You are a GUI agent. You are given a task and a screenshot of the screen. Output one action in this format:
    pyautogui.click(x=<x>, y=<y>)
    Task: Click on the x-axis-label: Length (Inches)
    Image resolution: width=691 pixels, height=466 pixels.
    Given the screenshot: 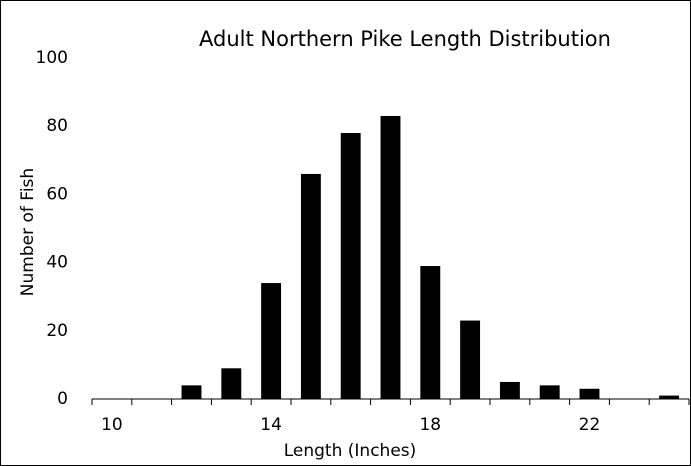 What is the action you would take?
    pyautogui.click(x=350, y=451)
    